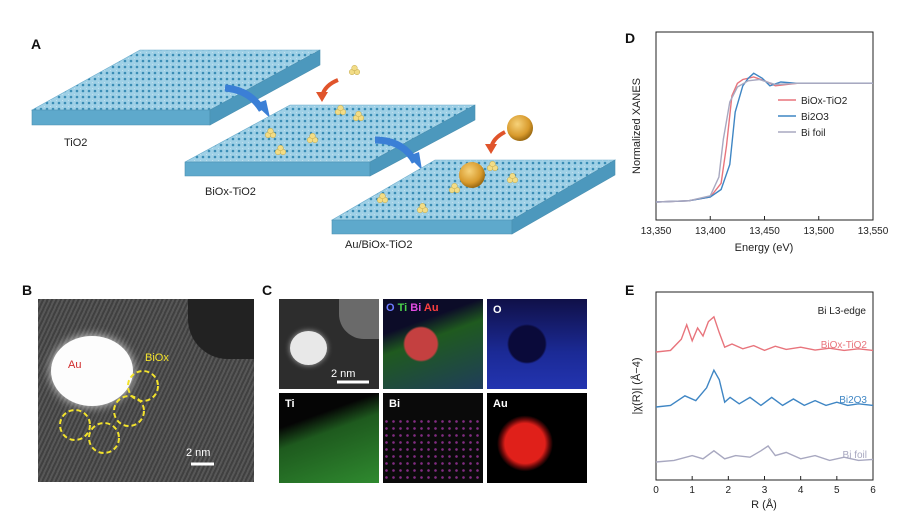 Image resolution: width=903 pixels, height=515 pixels. I want to click on exafs-series-biox-tio2, so click(764, 334).